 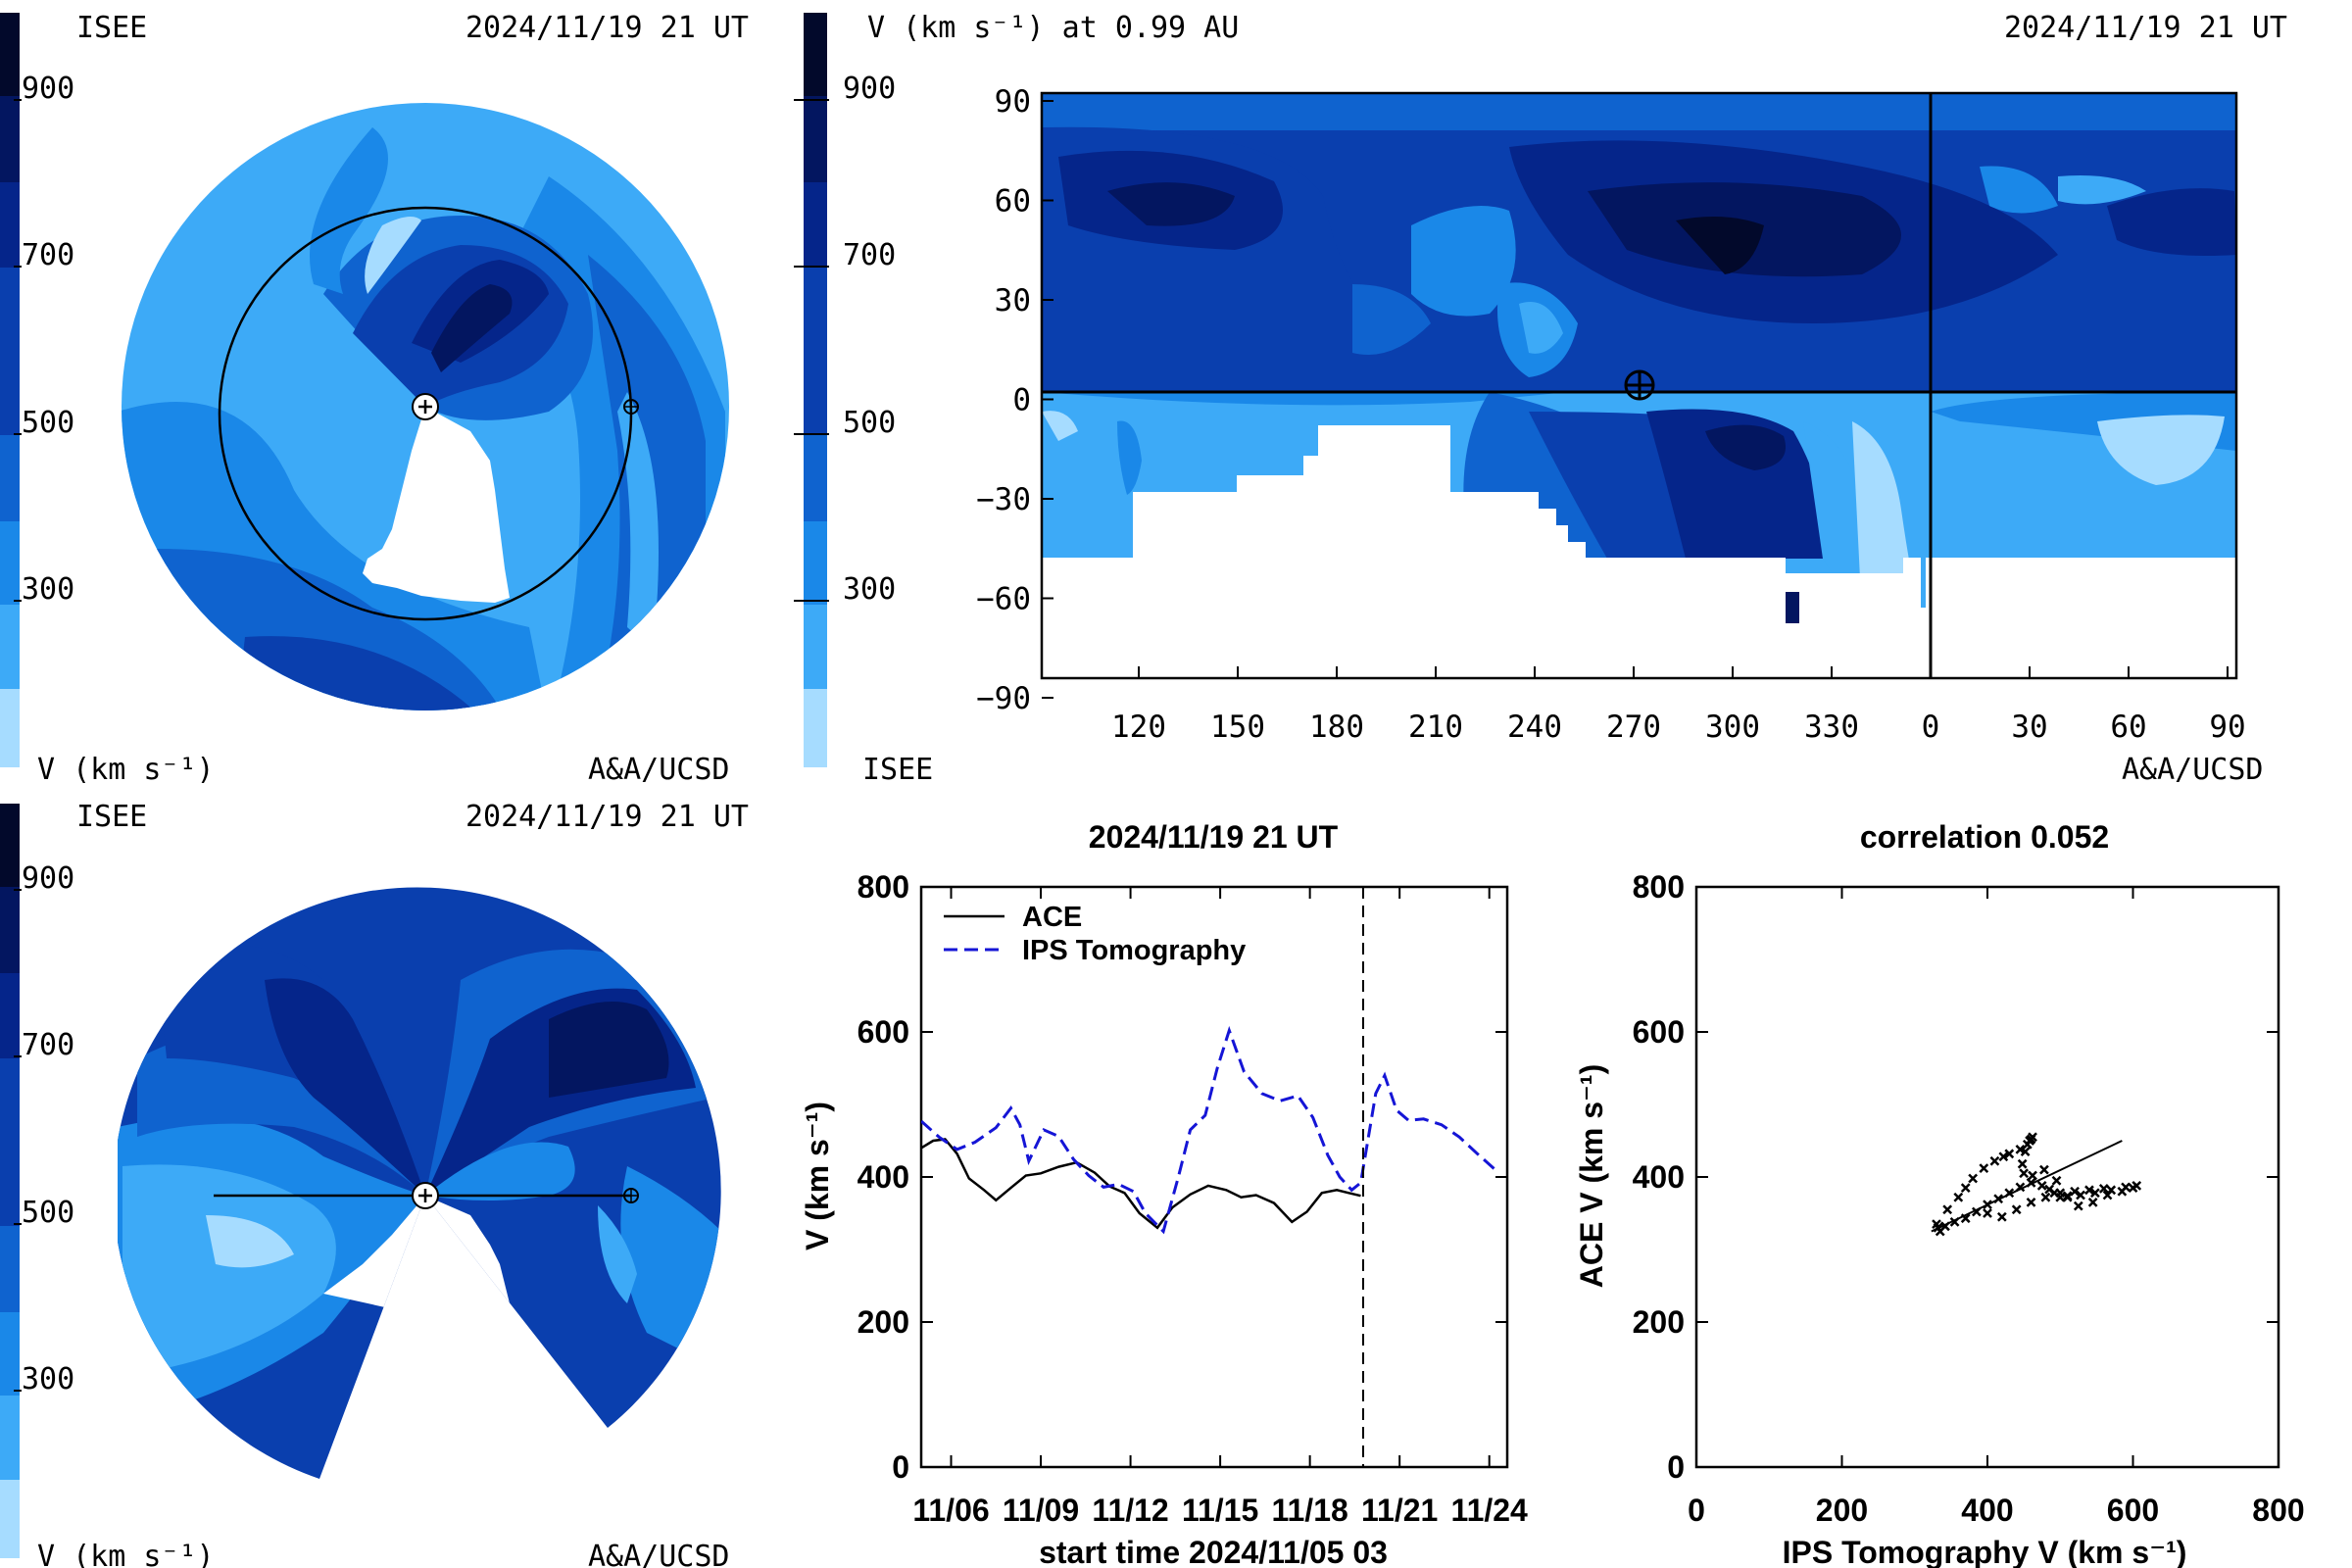 I want to click on map-x-tick-label: 150, so click(x=1237, y=727).